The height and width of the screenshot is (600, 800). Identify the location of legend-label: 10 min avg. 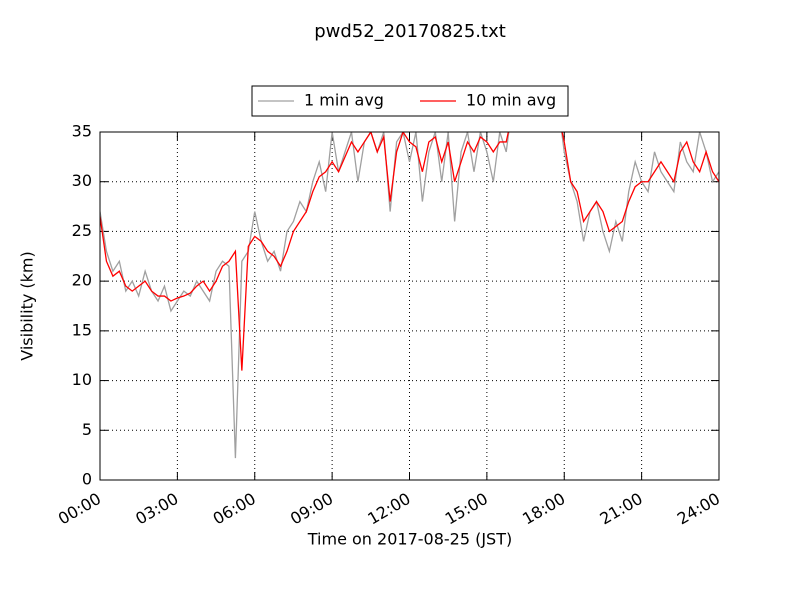
(511, 100).